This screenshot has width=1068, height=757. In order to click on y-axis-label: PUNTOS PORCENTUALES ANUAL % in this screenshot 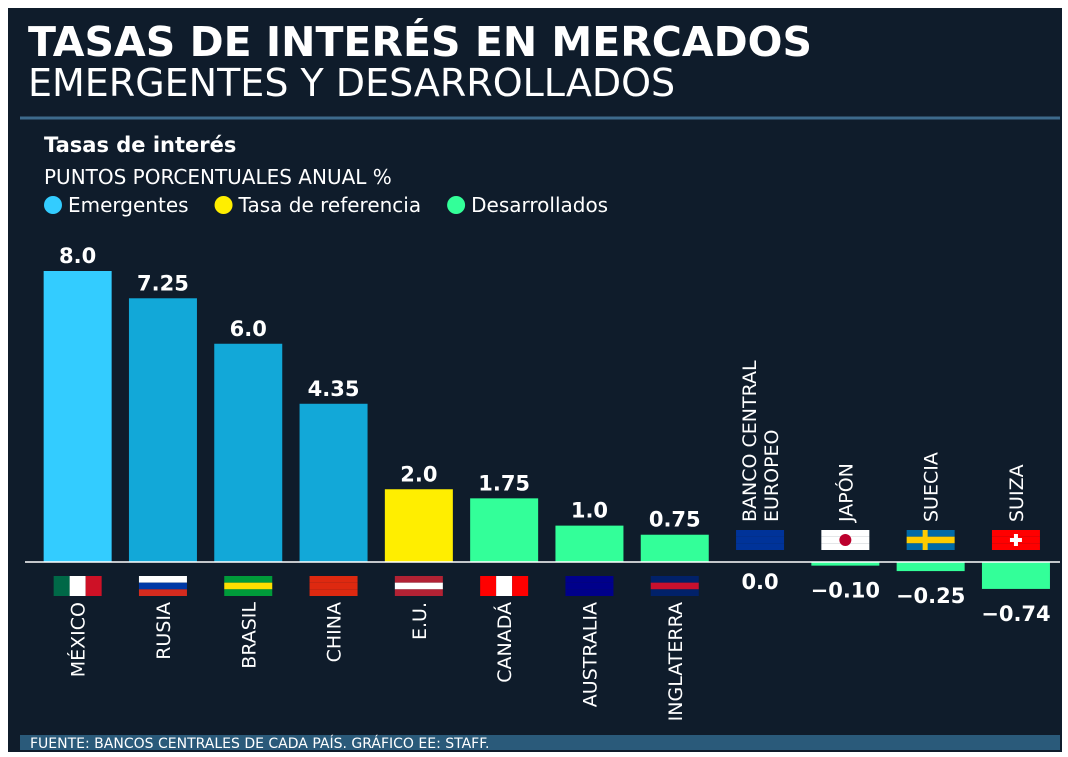, I will do `click(218, 177)`.